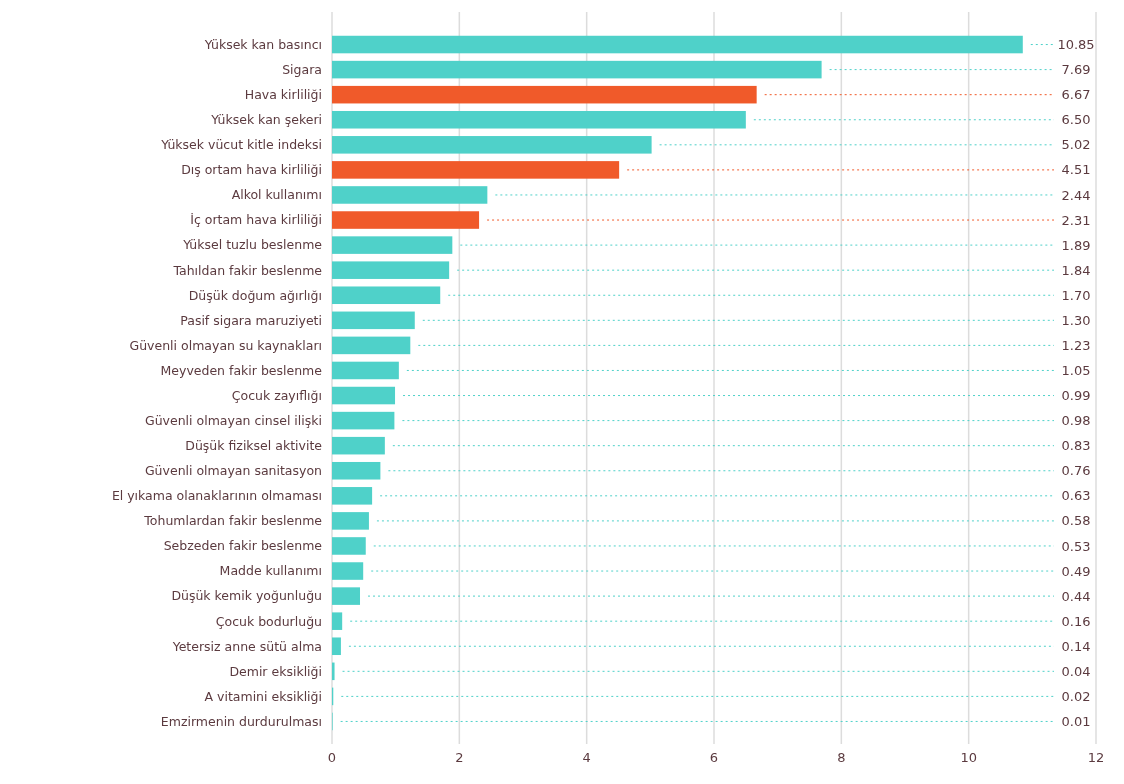  I want to click on data-label: 0.53, so click(1076, 546).